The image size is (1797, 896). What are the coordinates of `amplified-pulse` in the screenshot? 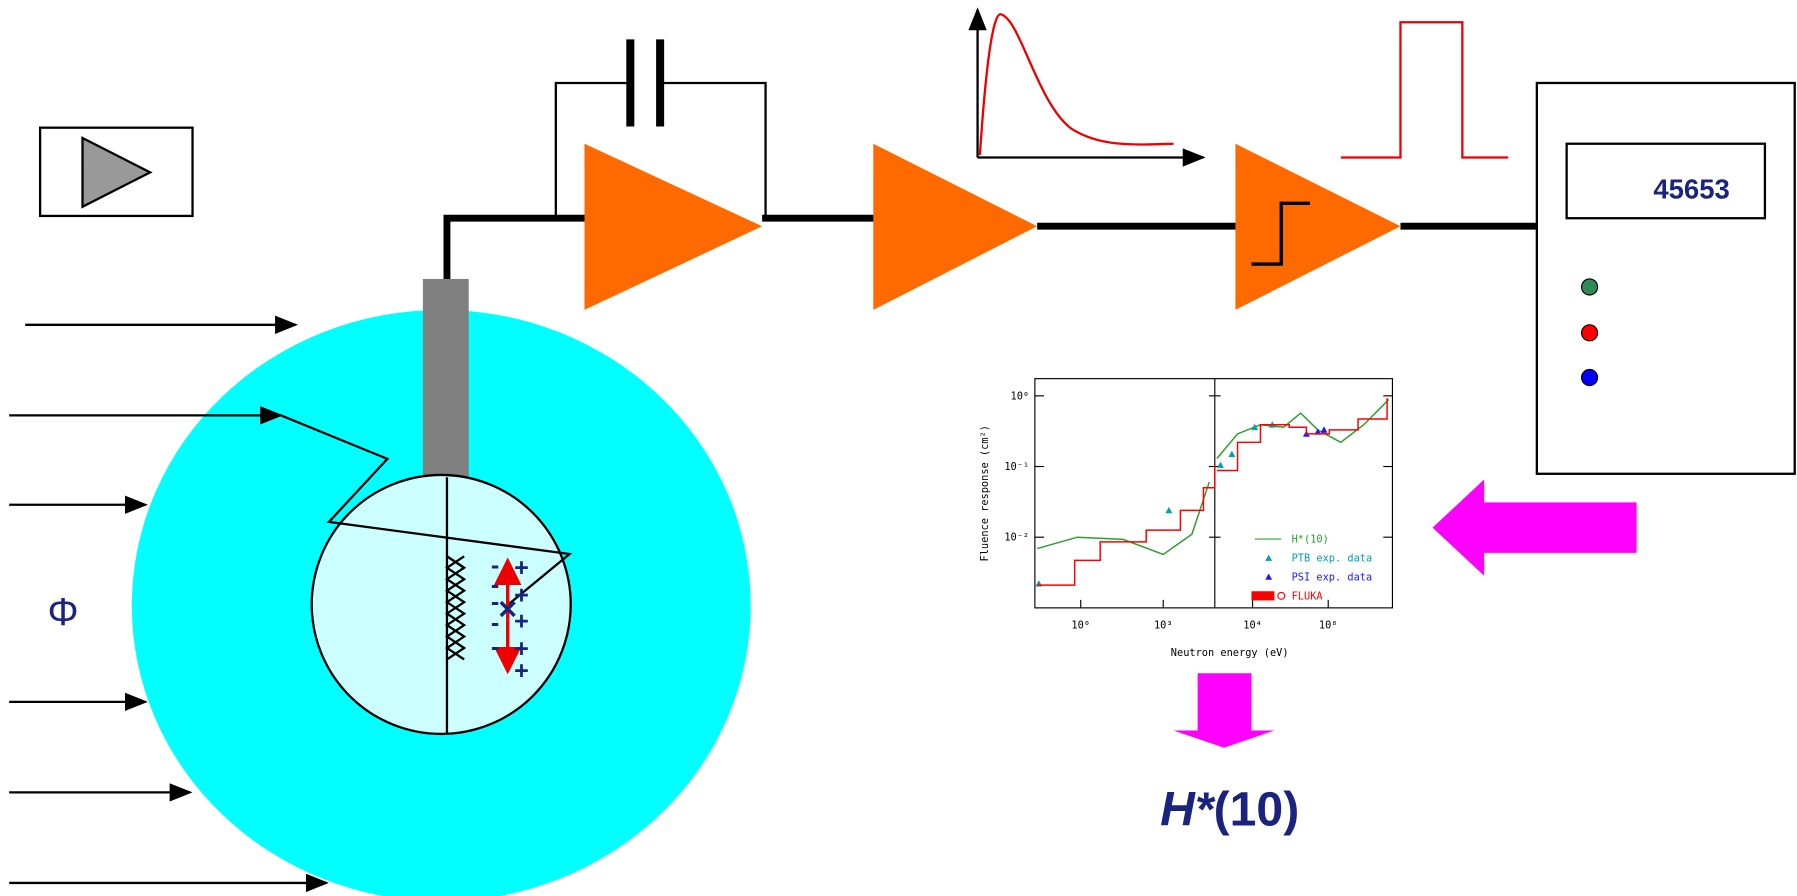 It's located at (1076, 84).